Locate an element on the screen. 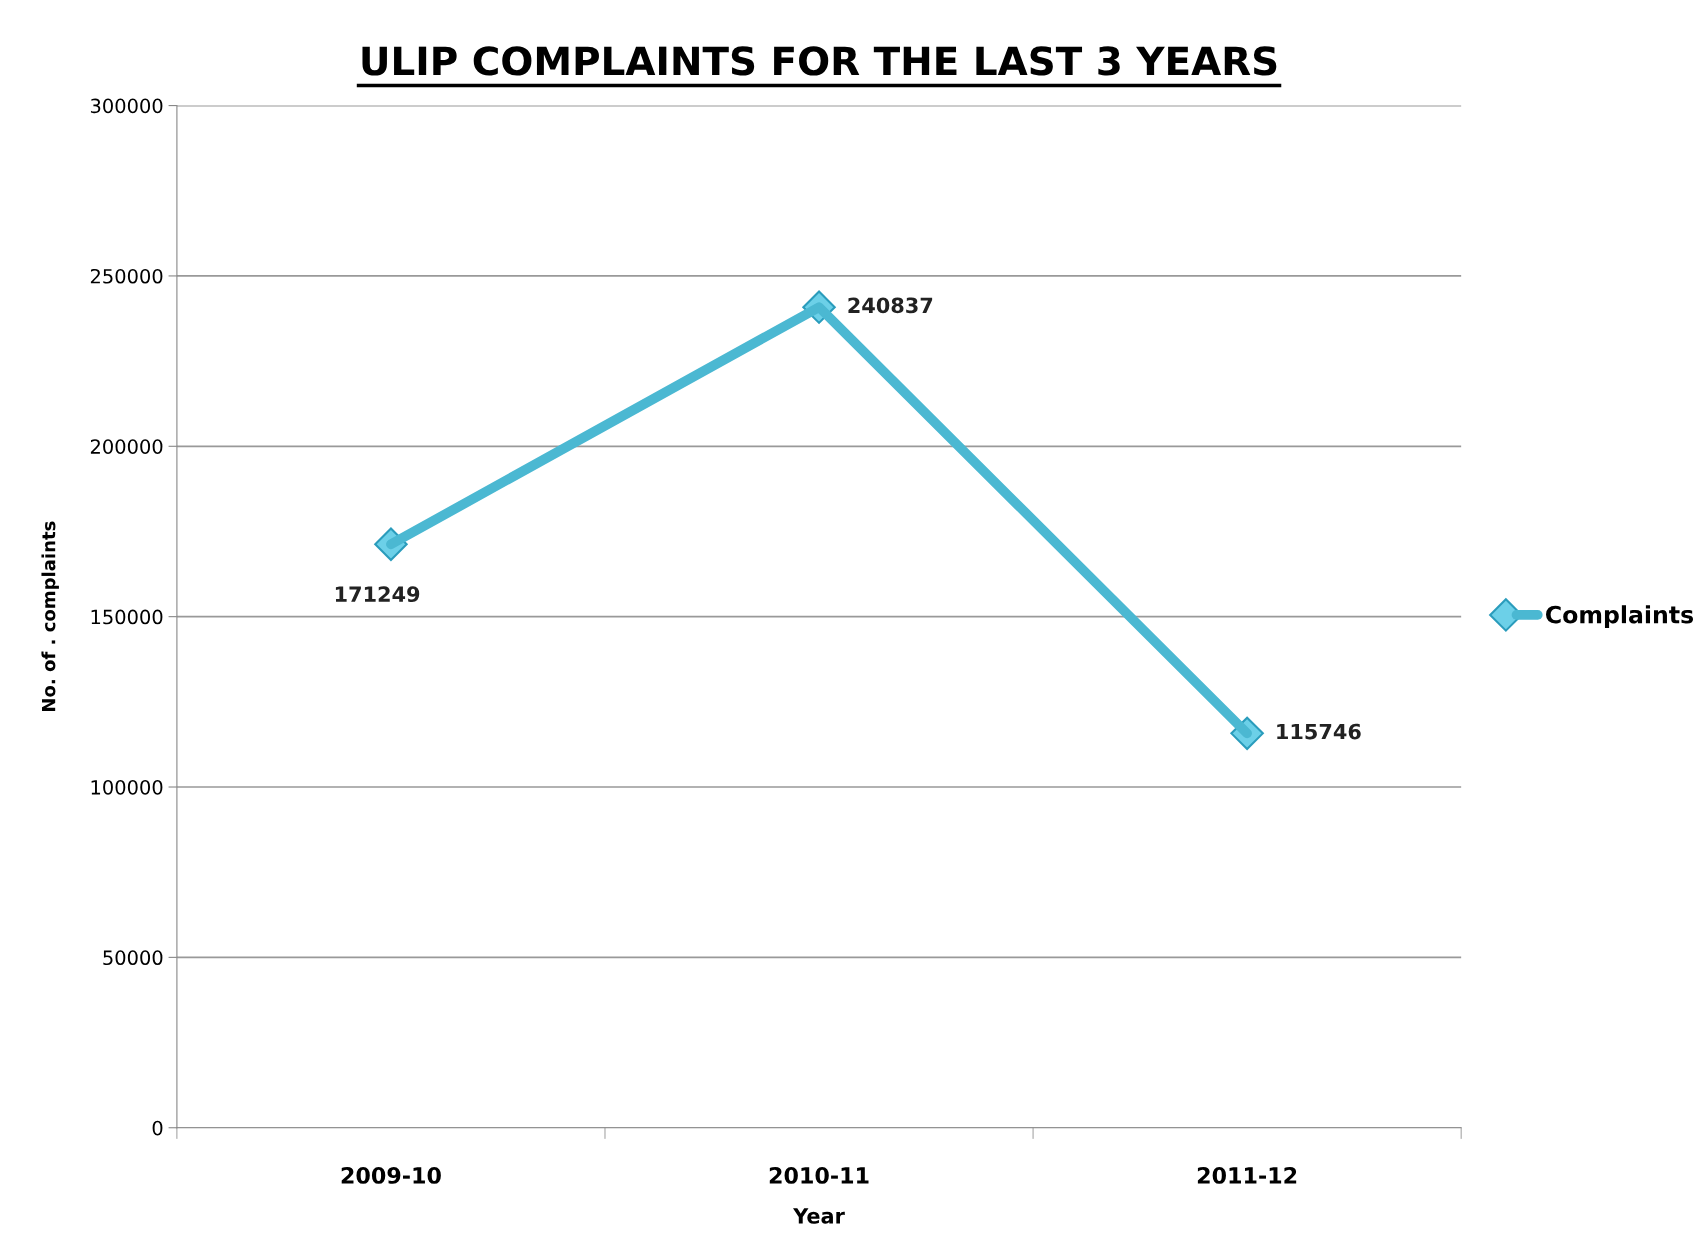  x-tick-label: 2011-12 is located at coordinates (1247, 1175).